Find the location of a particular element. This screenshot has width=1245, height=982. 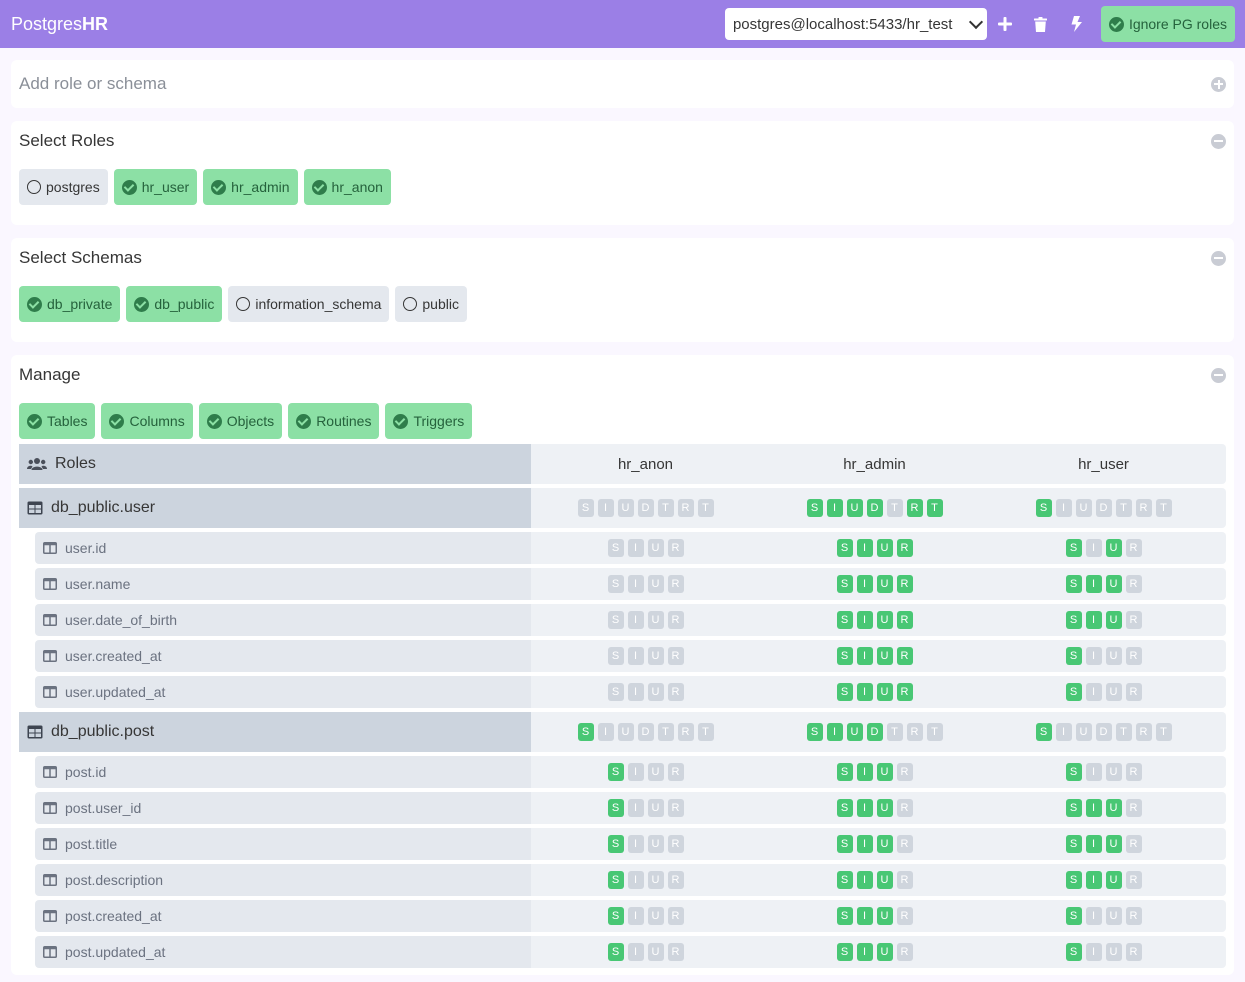

column-name-cell: user.id is located at coordinates (283, 548).